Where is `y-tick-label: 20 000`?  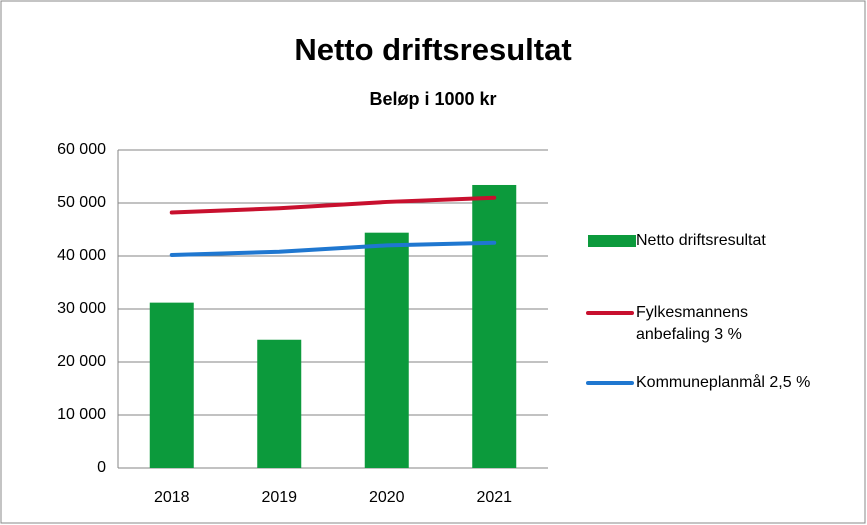 y-tick-label: 20 000 is located at coordinates (81, 361).